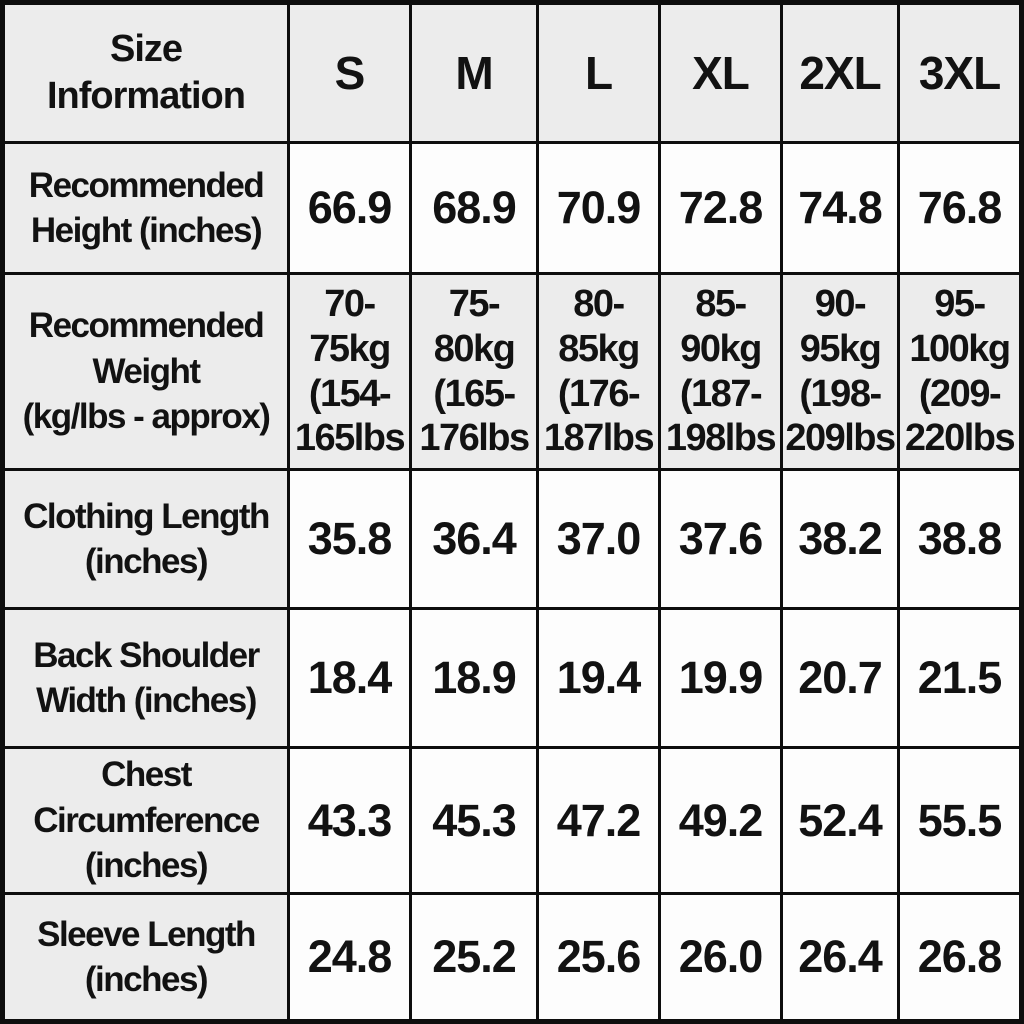 Image resolution: width=1024 pixels, height=1024 pixels. What do you see at coordinates (720, 957) in the screenshot?
I see `cell-sleeve-xl: 26.0` at bounding box center [720, 957].